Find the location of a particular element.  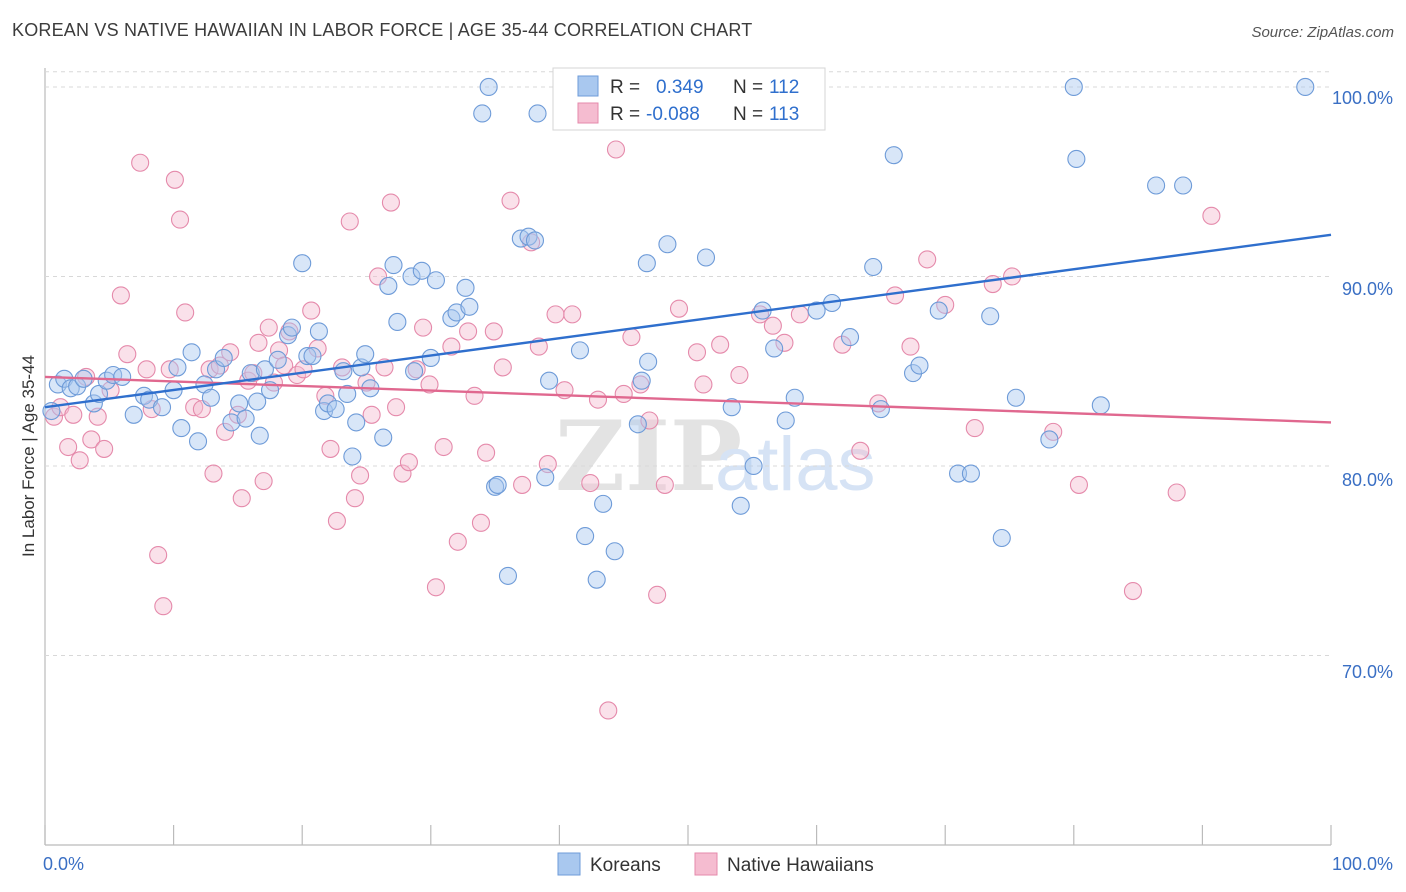

legend-n-label-native-hawaiians: N = is located at coordinates (748, 114).